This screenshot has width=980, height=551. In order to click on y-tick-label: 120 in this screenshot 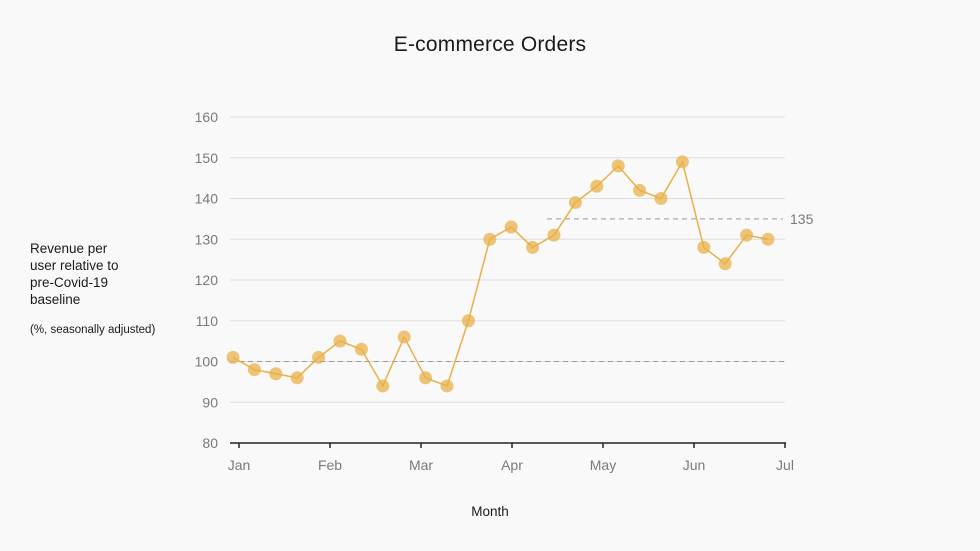, I will do `click(207, 280)`.